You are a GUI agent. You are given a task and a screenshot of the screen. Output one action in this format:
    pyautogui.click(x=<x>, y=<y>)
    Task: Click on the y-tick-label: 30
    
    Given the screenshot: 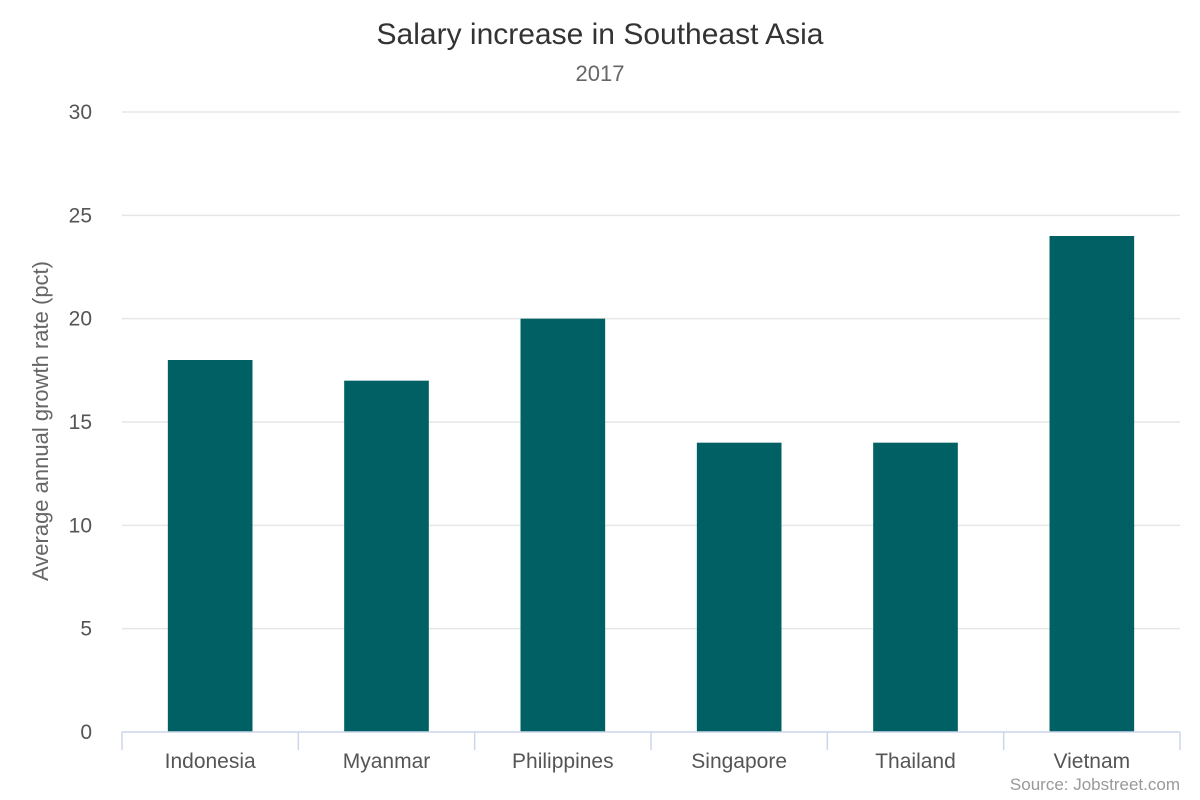 What is the action you would take?
    pyautogui.click(x=80, y=112)
    